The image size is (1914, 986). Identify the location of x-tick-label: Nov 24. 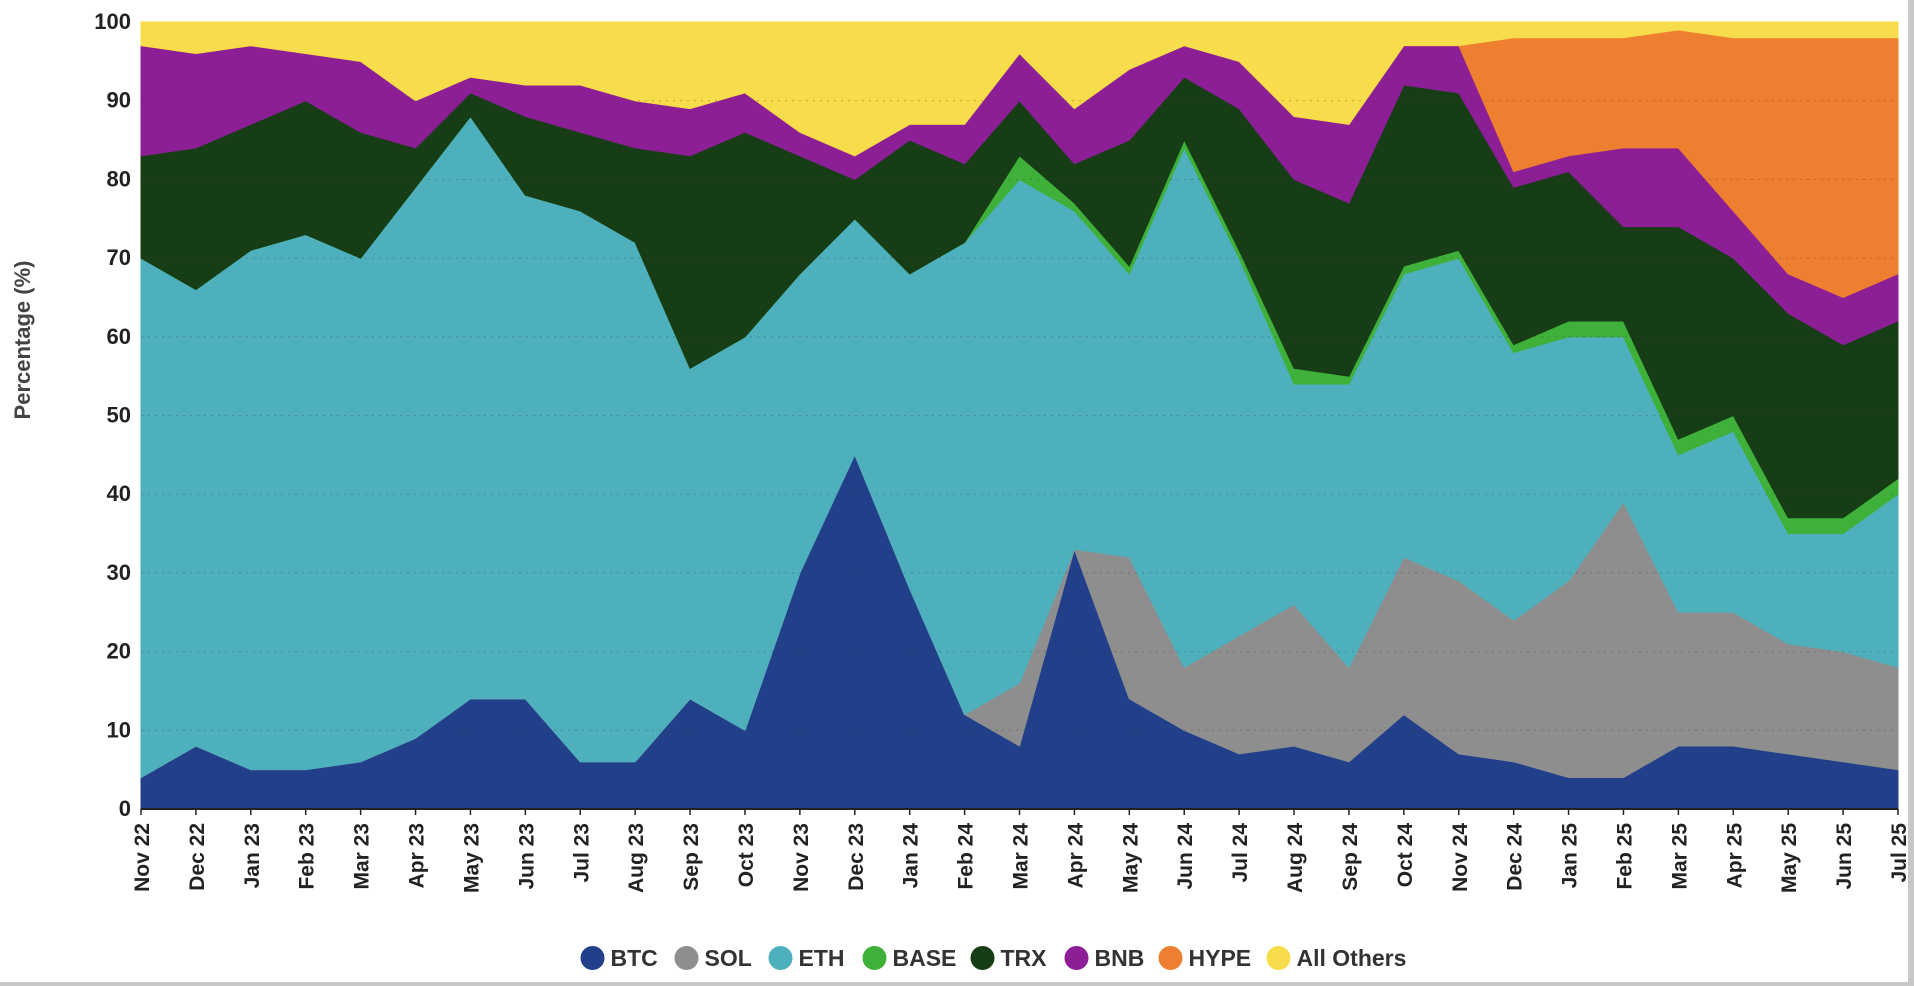
(1460, 857).